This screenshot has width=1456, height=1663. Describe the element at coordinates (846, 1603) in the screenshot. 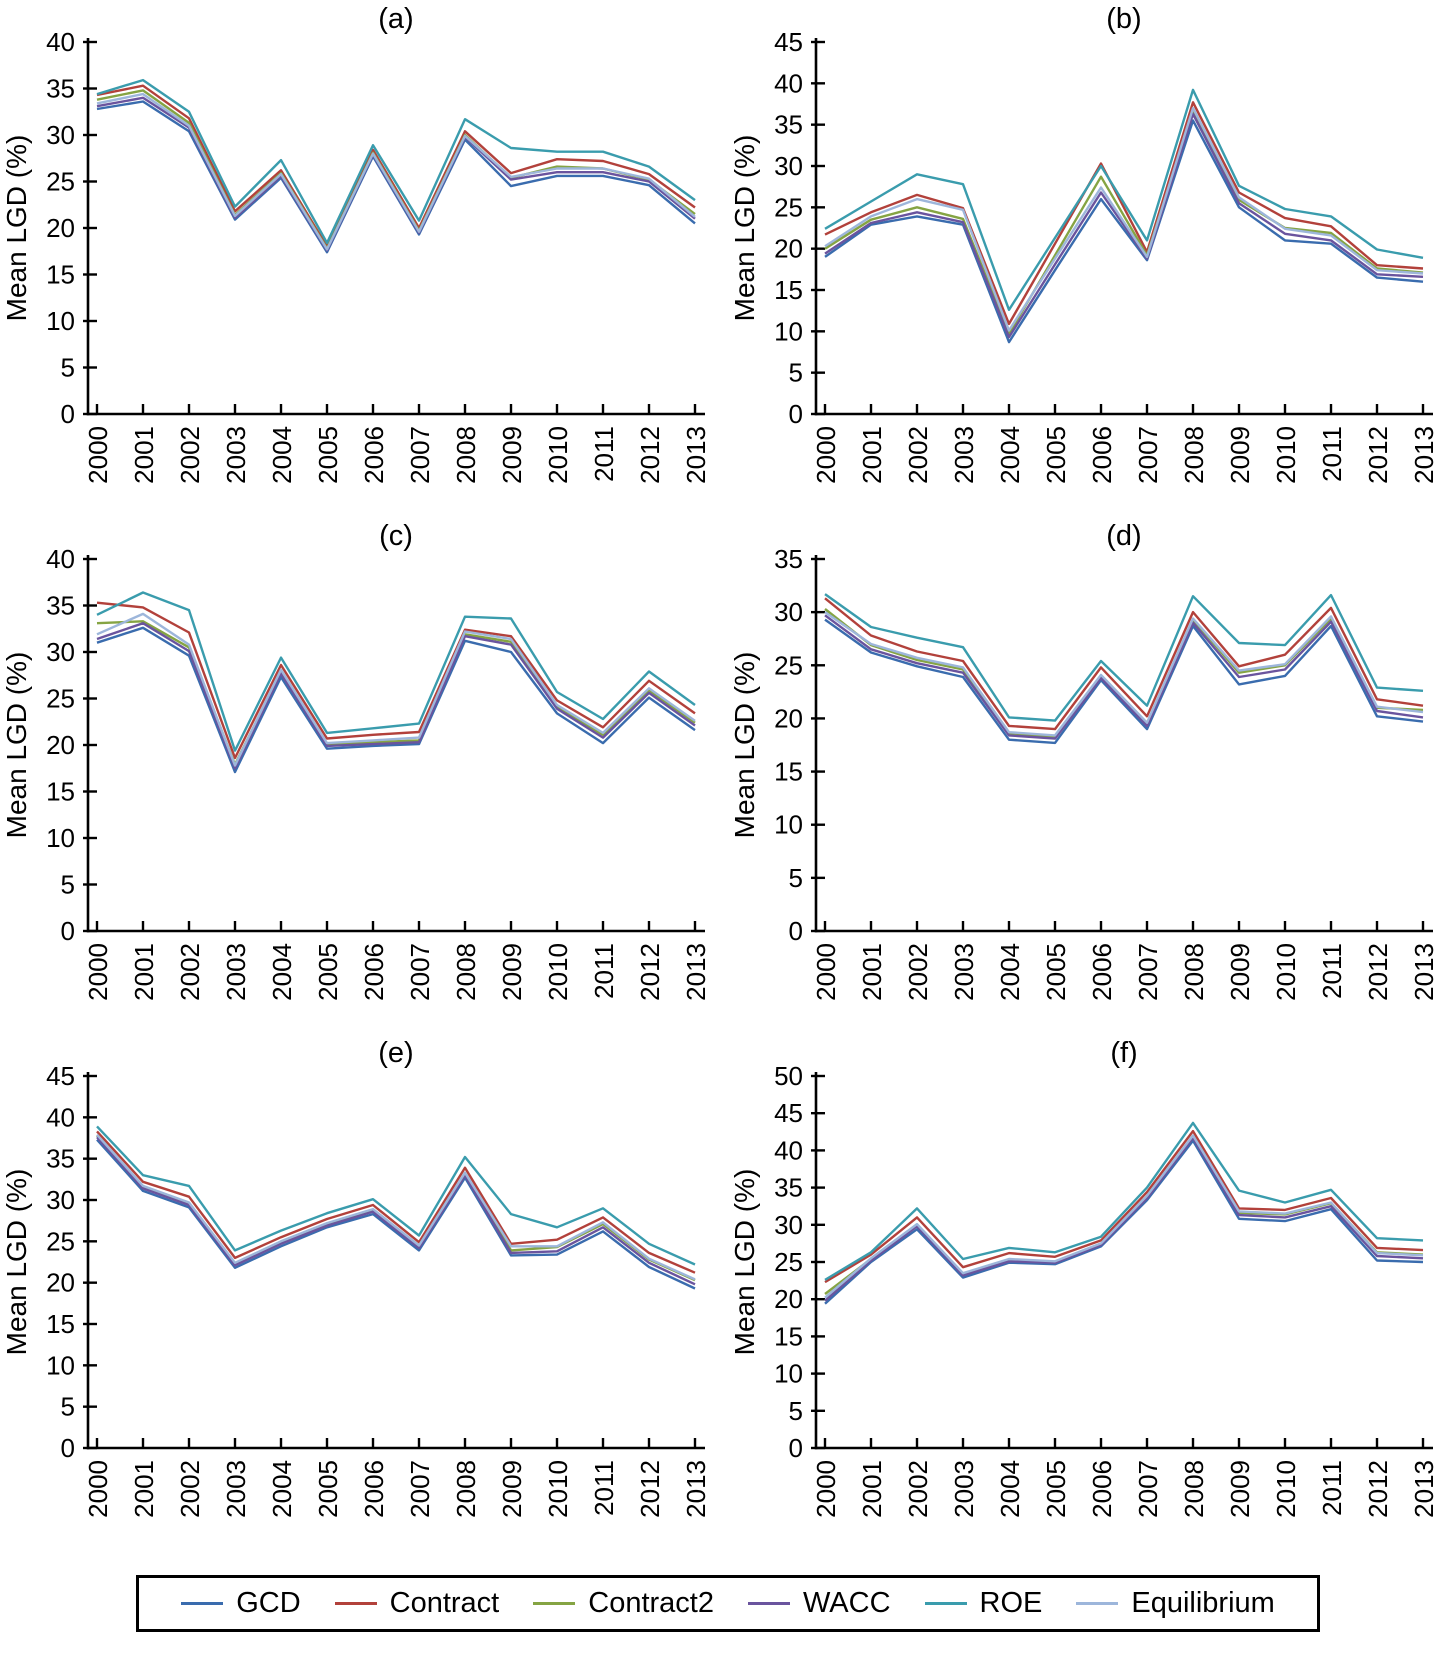

I see `legend-label: WACC` at that location.